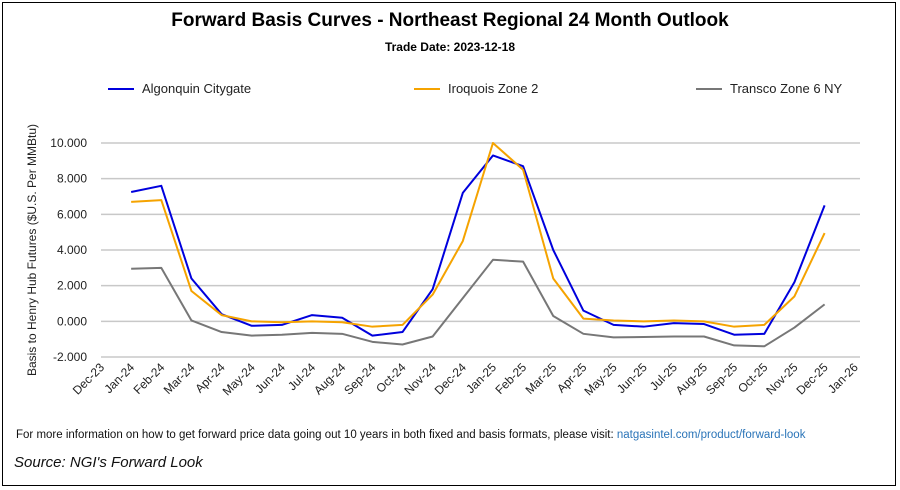 The width and height of the screenshot is (900, 490). What do you see at coordinates (786, 88) in the screenshot?
I see `legend-label: Transco Zone 6 NY` at bounding box center [786, 88].